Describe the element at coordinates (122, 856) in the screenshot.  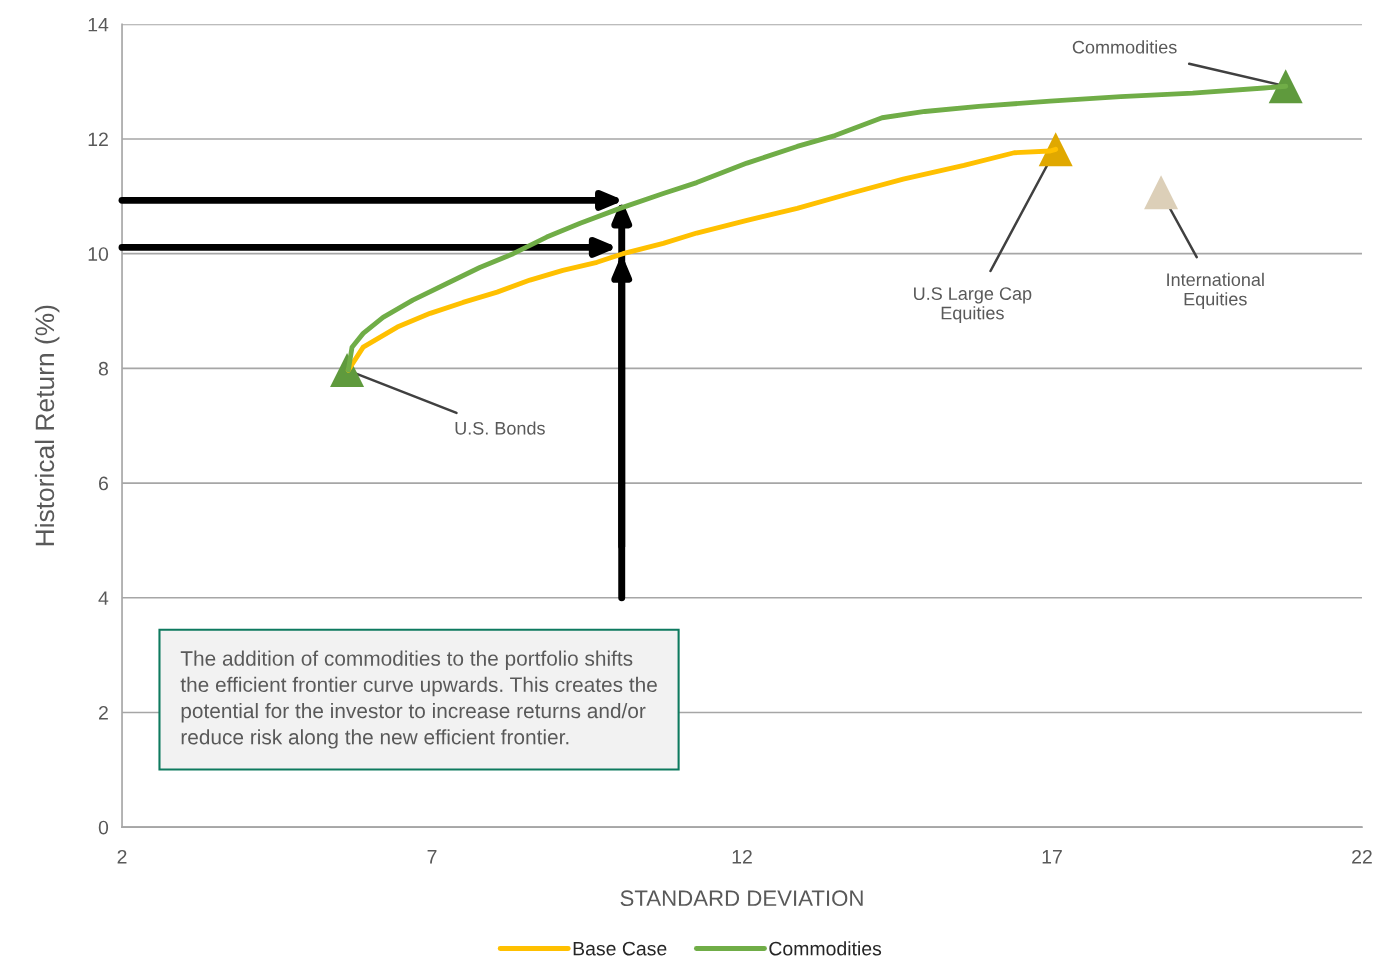
I see `x-tick-label: 2` at that location.